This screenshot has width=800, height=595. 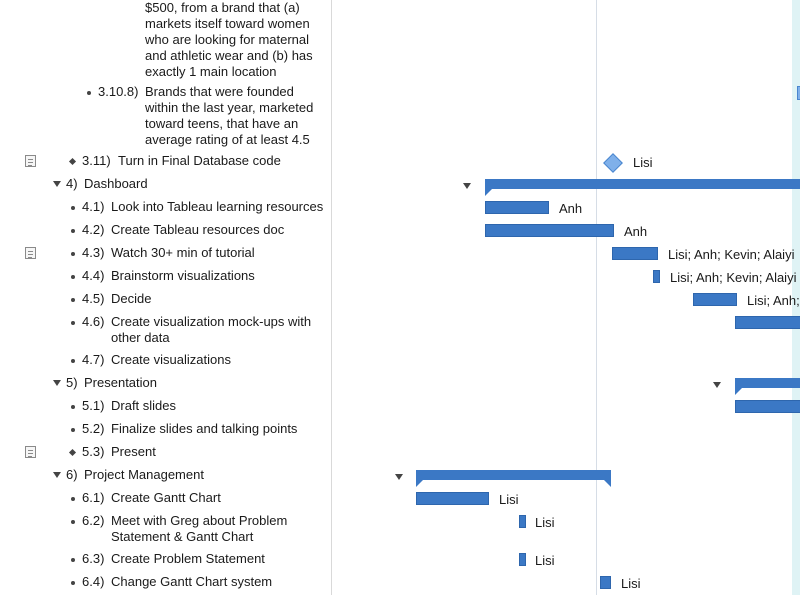 I want to click on task-title: Present, so click(x=133, y=451).